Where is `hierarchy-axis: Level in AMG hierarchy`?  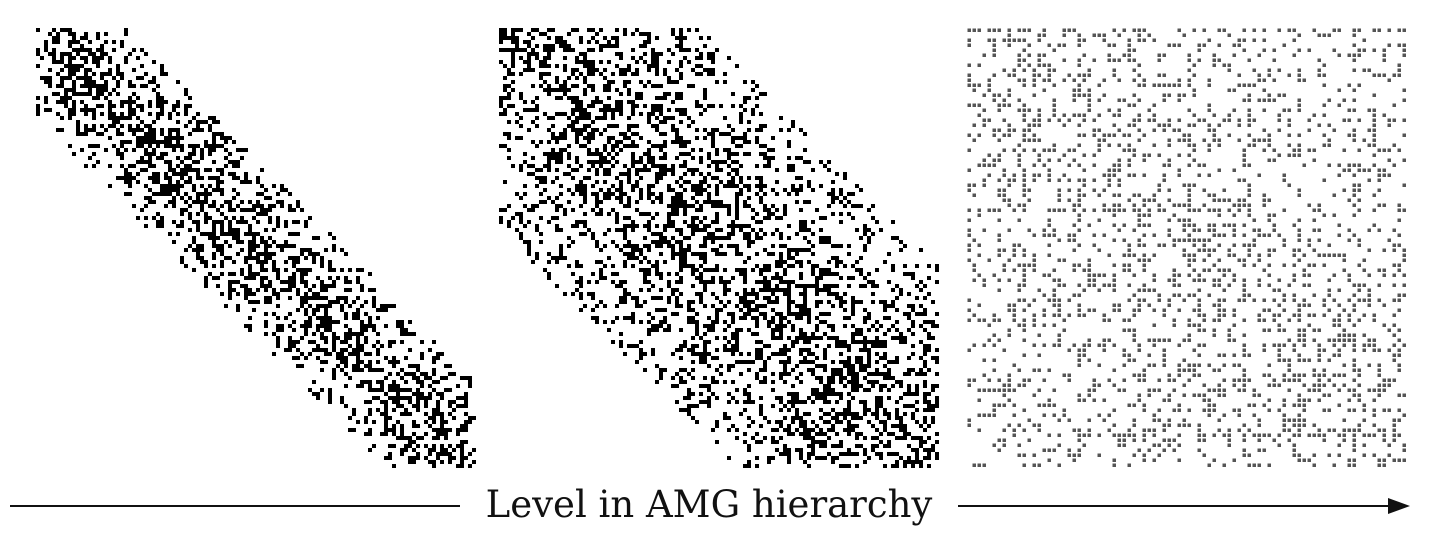
hierarchy-axis: Level in AMG hierarchy is located at coordinates (717, 505).